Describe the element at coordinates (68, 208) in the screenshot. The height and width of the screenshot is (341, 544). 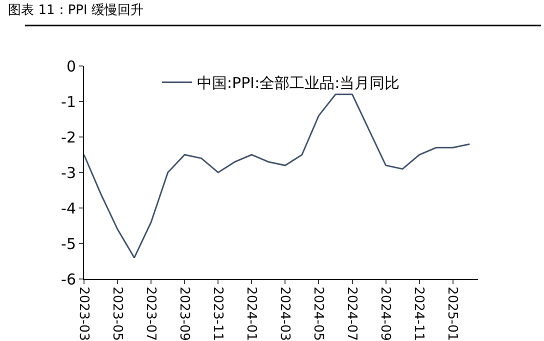
I see `y-tick-label: -4` at that location.